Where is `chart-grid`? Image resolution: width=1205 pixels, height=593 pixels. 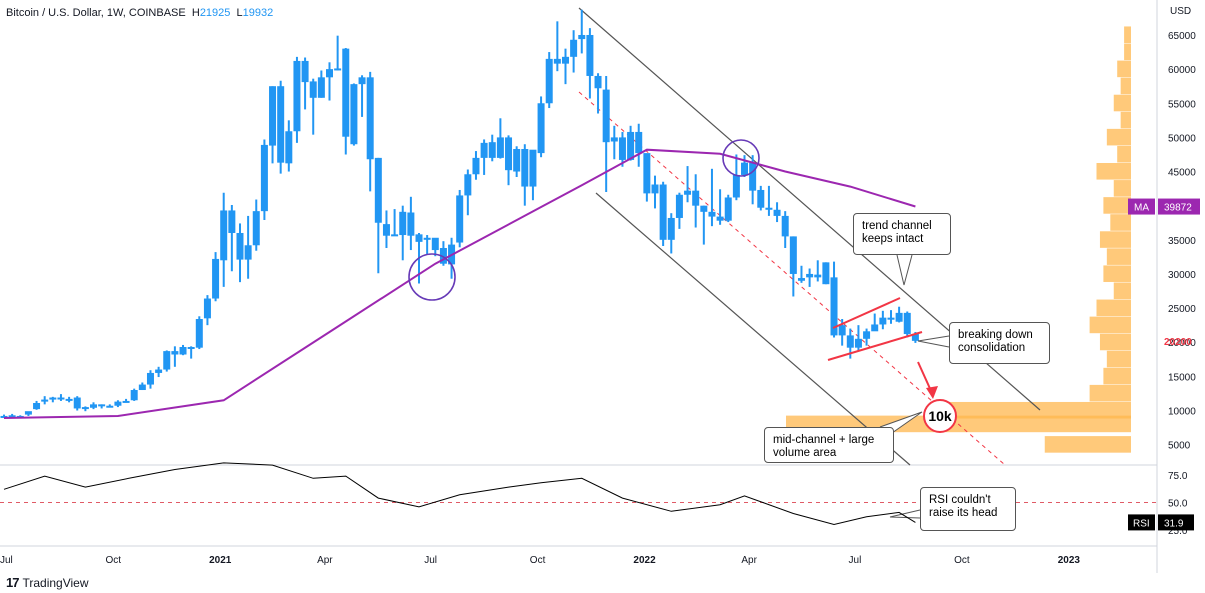
chart-grid is located at coordinates (578, 505).